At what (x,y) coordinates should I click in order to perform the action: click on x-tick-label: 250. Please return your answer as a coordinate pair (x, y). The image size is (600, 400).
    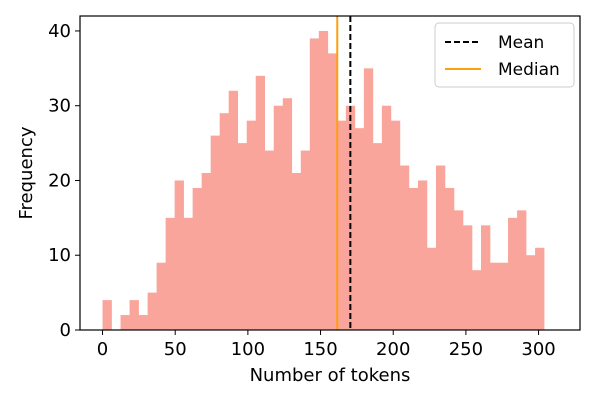
    Looking at the image, I should click on (466, 349).